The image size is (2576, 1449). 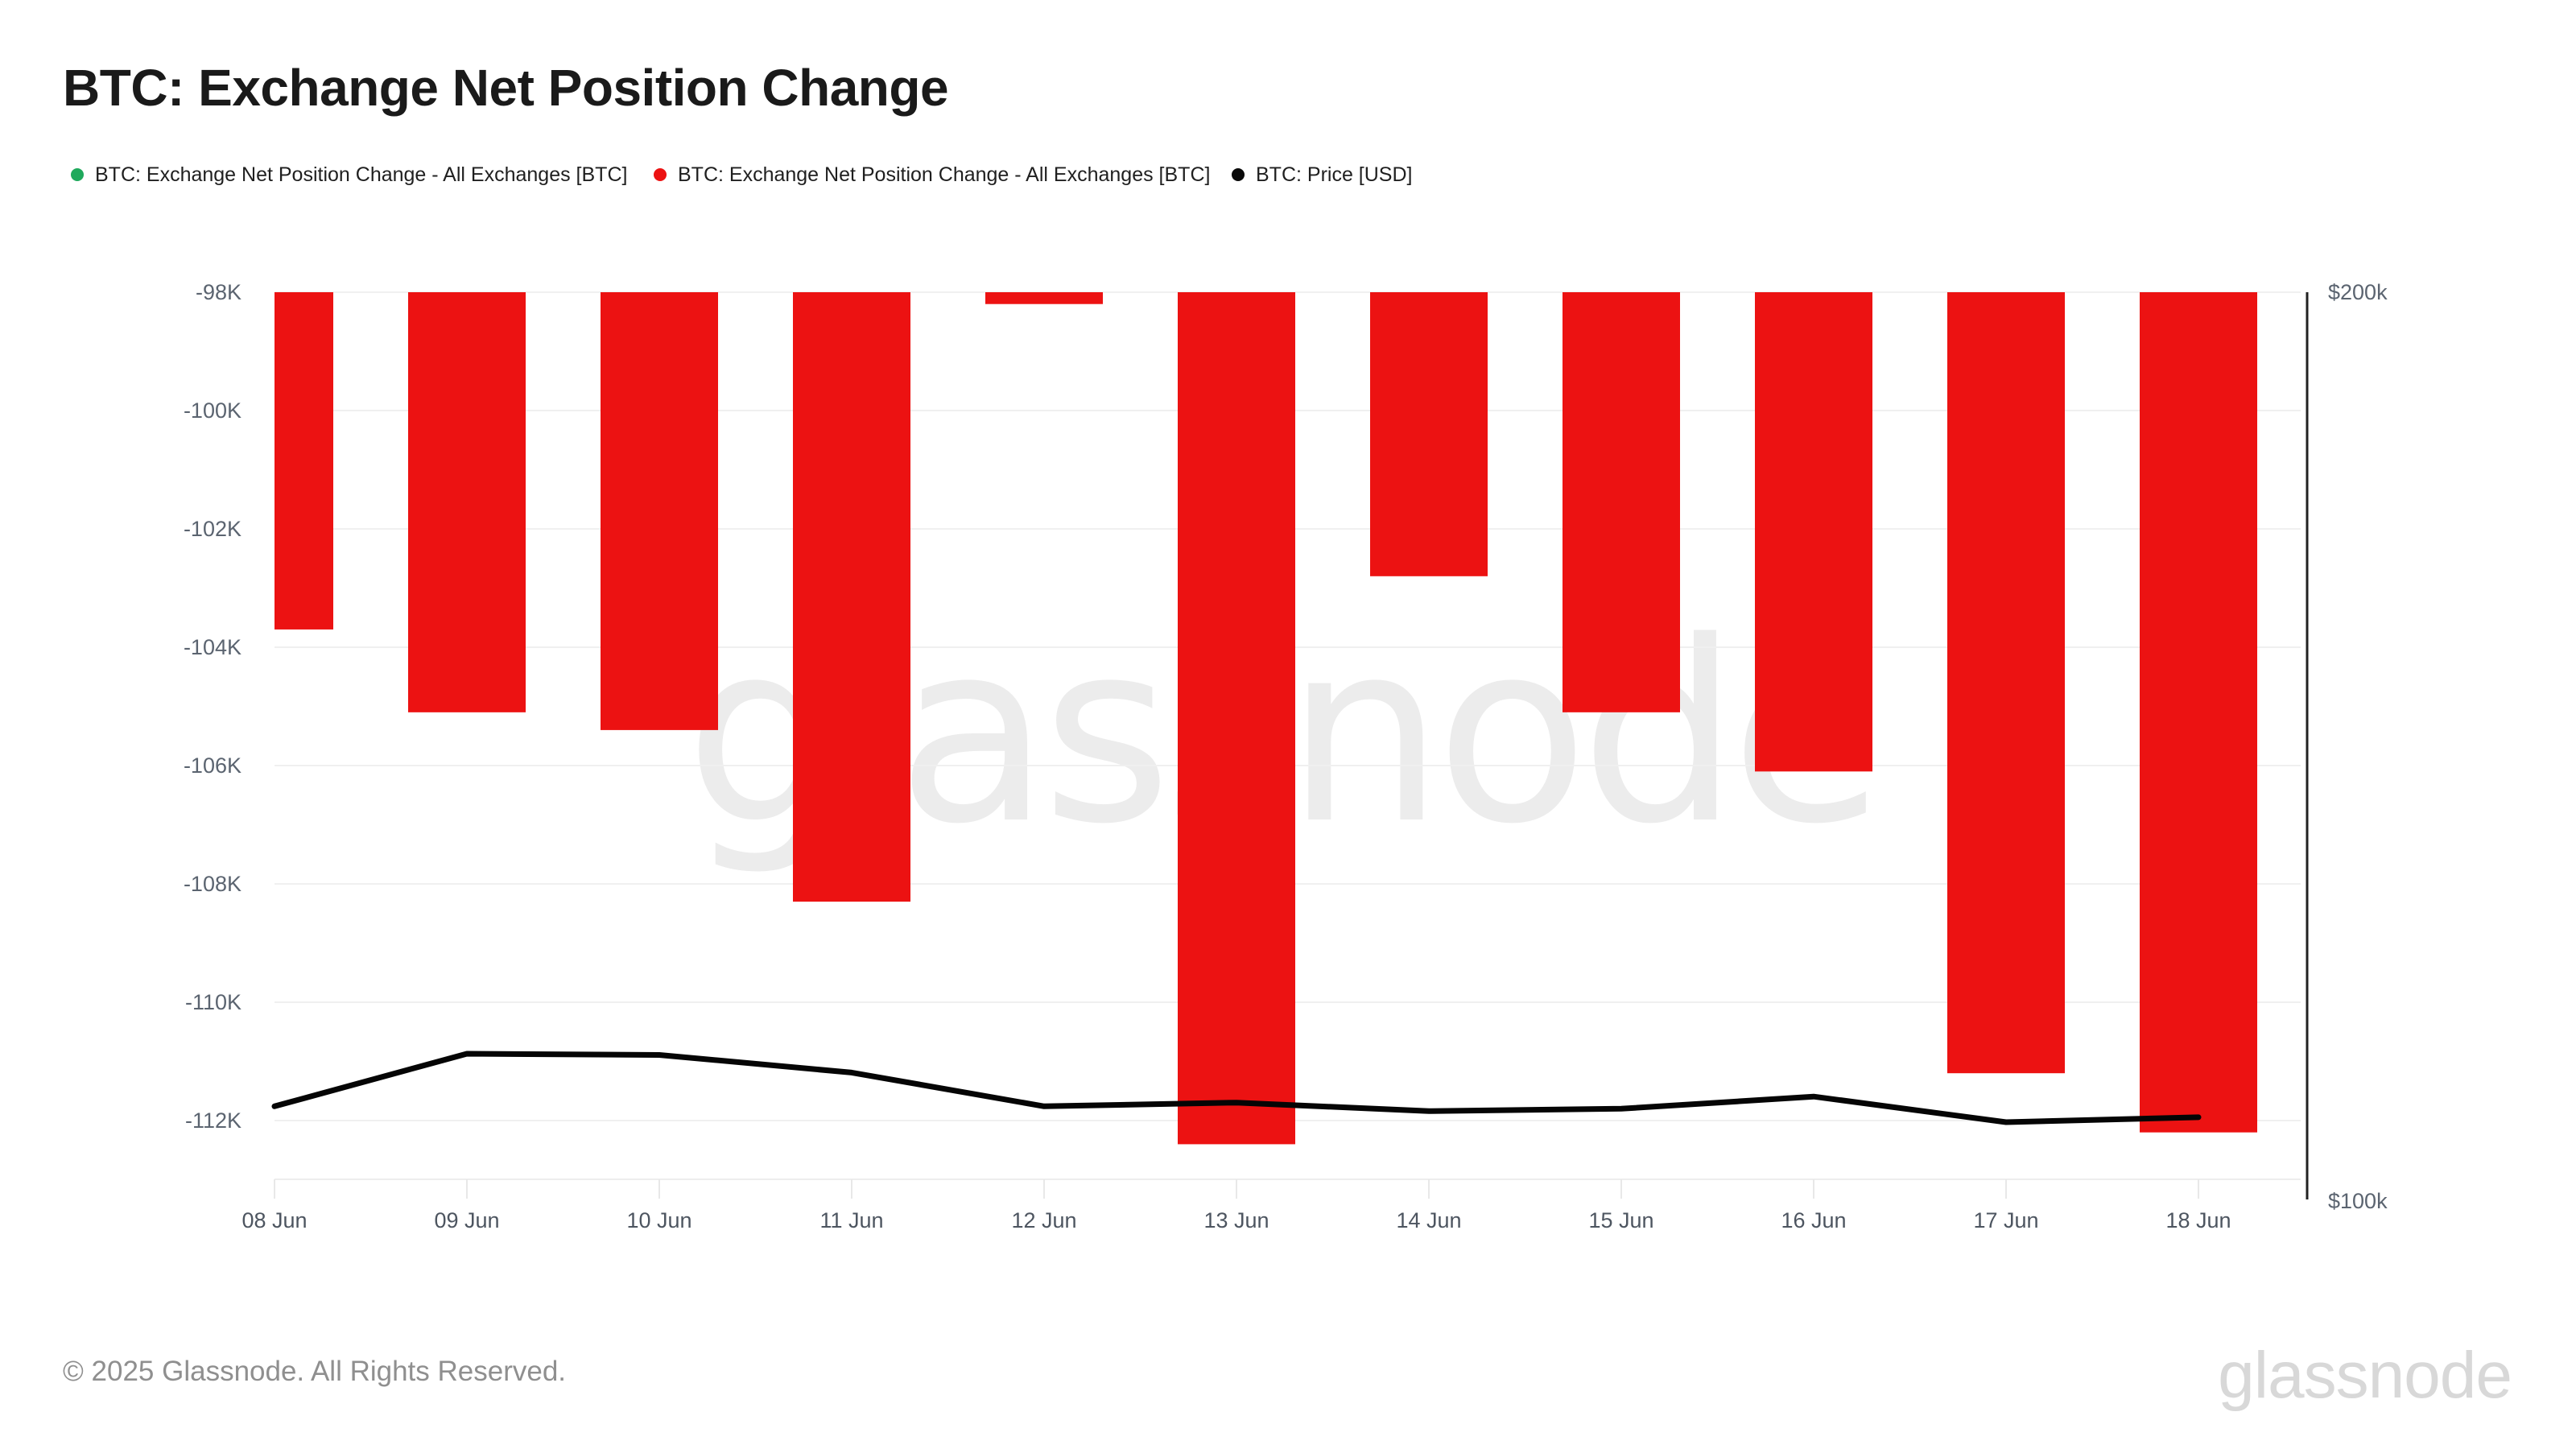 I want to click on y-axis-label: -98K, so click(x=218, y=292).